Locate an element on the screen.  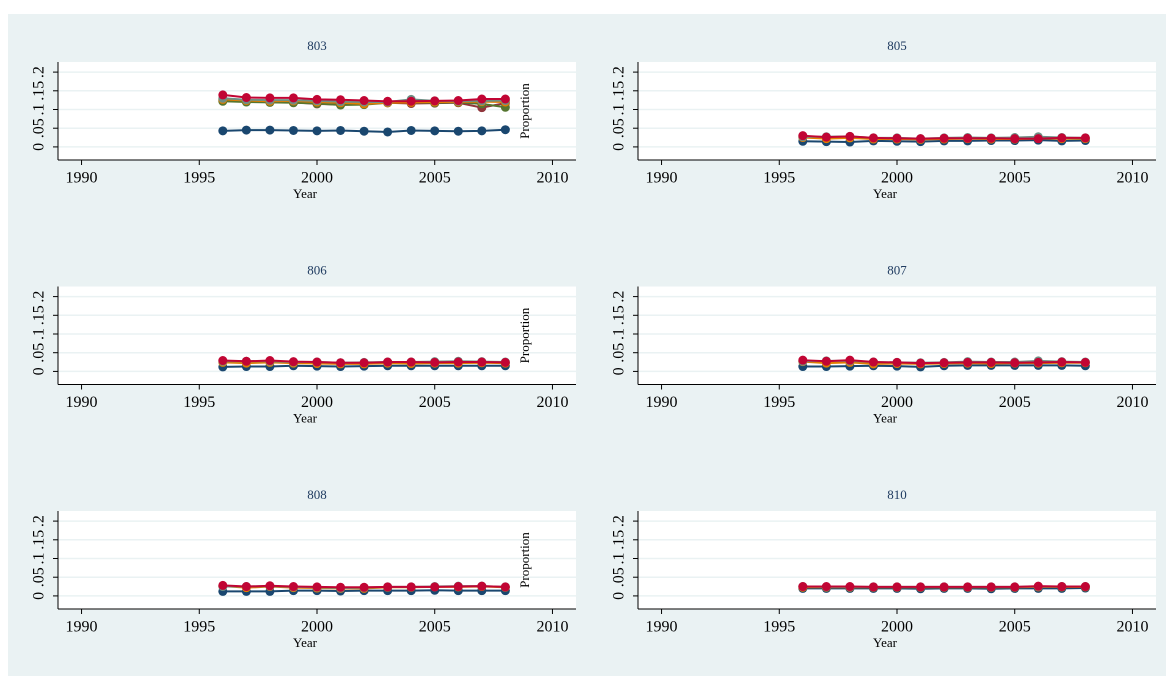
panel-title: 808 is located at coordinates (317, 494).